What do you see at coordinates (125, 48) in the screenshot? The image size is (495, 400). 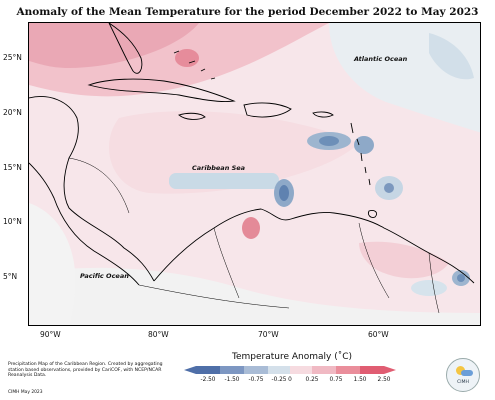 I see `coastline-florida` at bounding box center [125, 48].